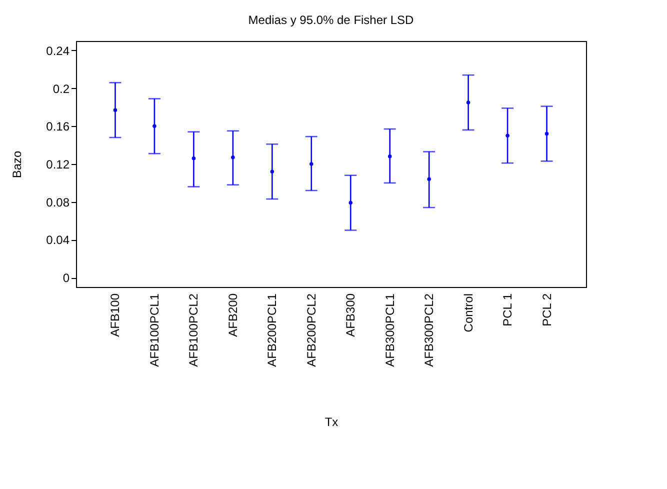 The width and height of the screenshot is (667, 489). Describe the element at coordinates (389, 330) in the screenshot. I see `x-tick-label: AFB300PCL1` at that location.